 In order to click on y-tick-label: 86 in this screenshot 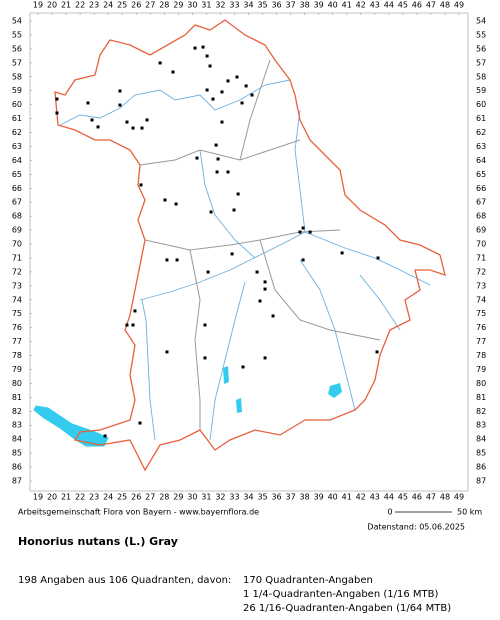, I will do `click(481, 467)`.